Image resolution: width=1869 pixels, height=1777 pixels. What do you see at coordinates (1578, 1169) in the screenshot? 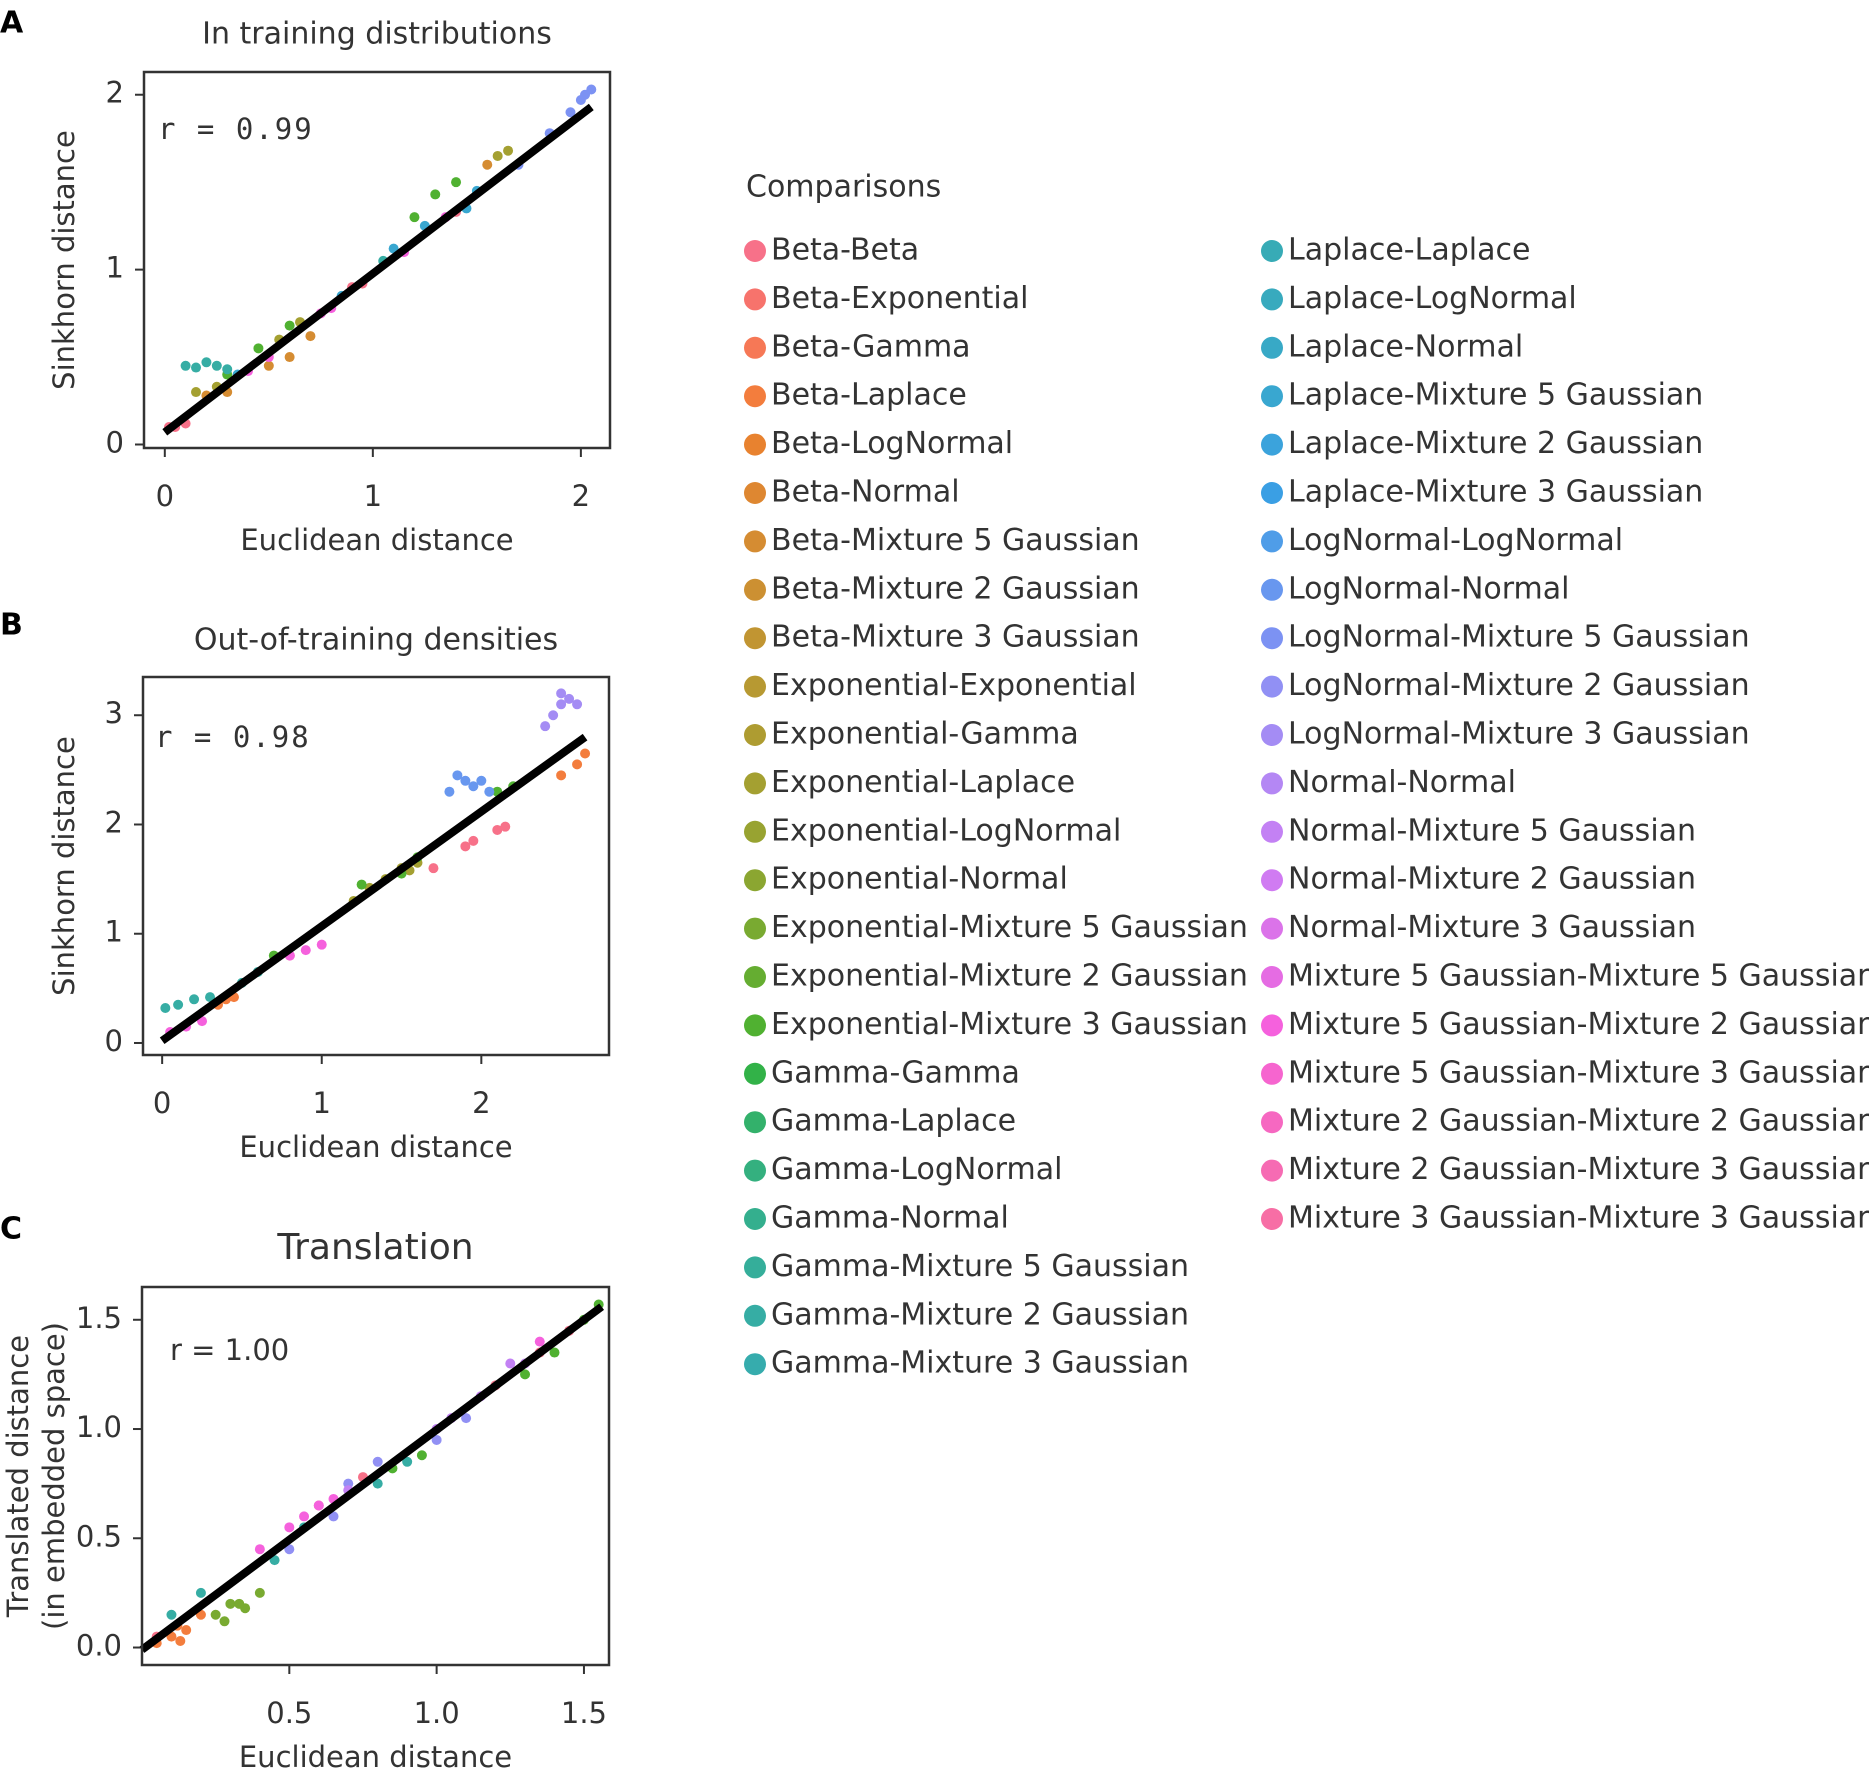
I see `legend-label: Mixture 2 Gaussian-Mixture 3 Gaussian` at bounding box center [1578, 1169].